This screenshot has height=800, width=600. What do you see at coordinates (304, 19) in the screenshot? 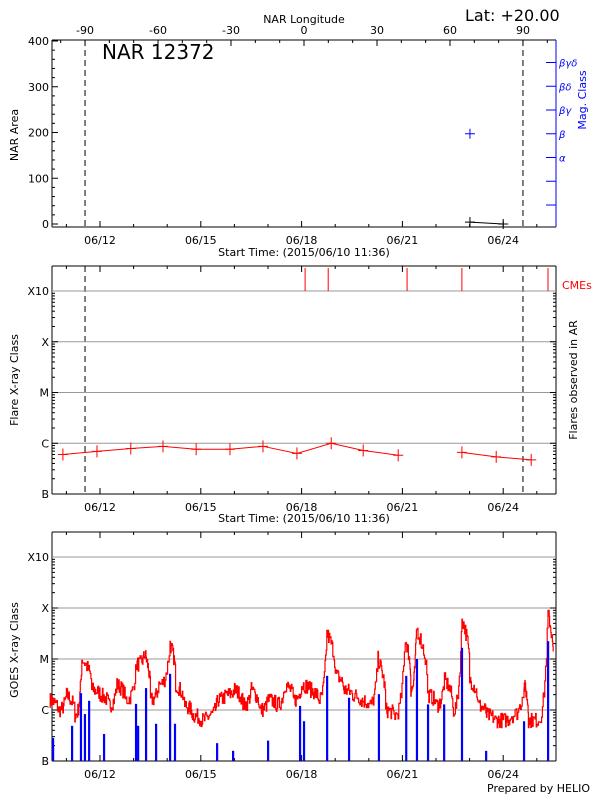
I see `nar-longitude-axis-label: NAR Longitude` at bounding box center [304, 19].